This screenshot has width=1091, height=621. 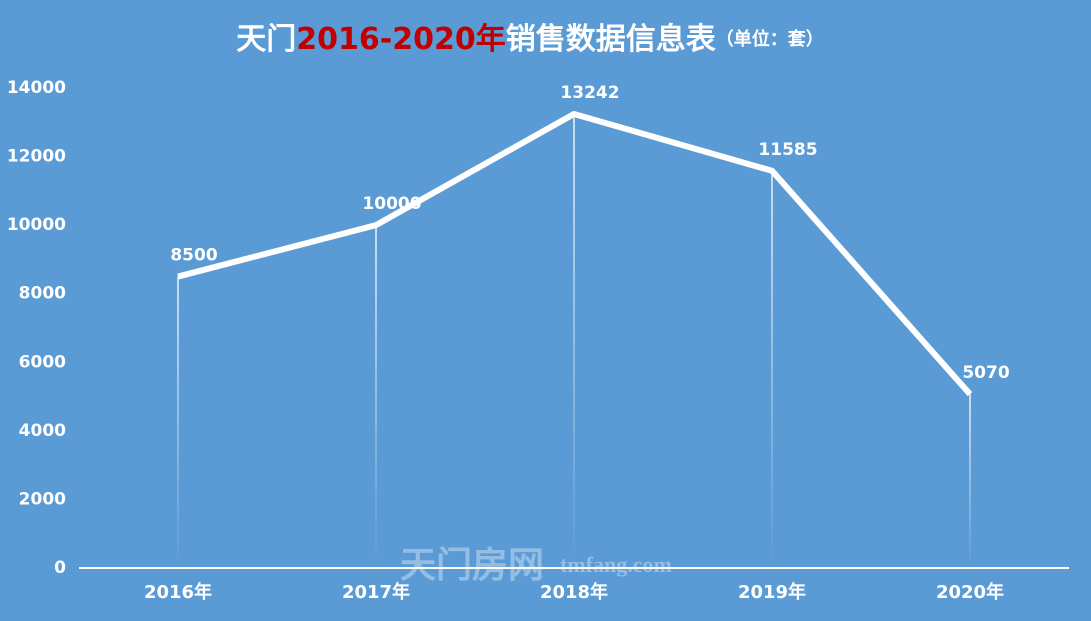 What do you see at coordinates (985, 373) in the screenshot?
I see `data-label: 5070` at bounding box center [985, 373].